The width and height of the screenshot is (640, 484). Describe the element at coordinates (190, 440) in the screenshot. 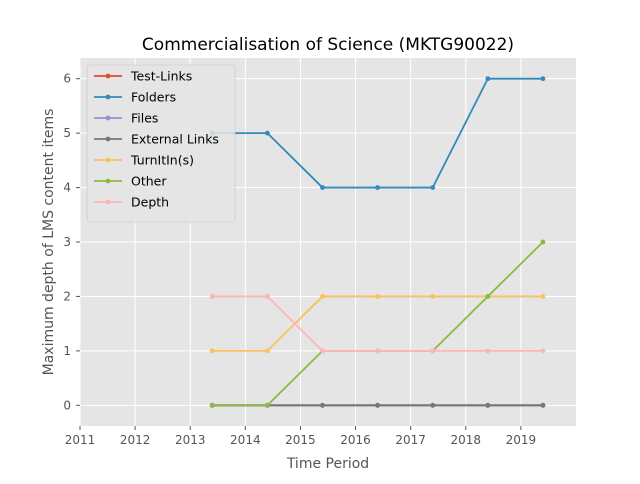

I see `x-tick-label: 2013` at that location.